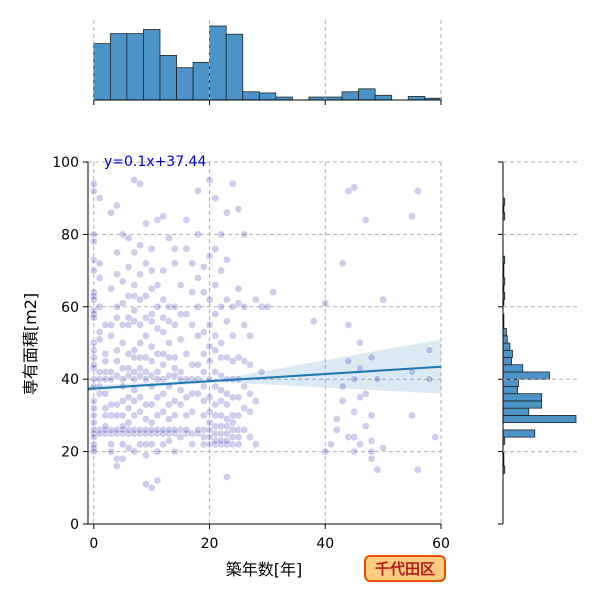 The height and width of the screenshot is (600, 600). Describe the element at coordinates (325, 544) in the screenshot. I see `x-tick-label: 40` at that location.